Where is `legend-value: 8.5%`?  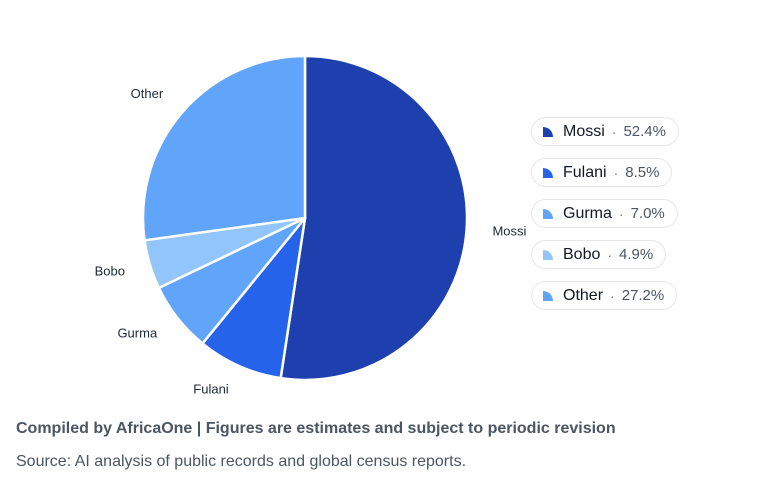
legend-value: 8.5% is located at coordinates (642, 172).